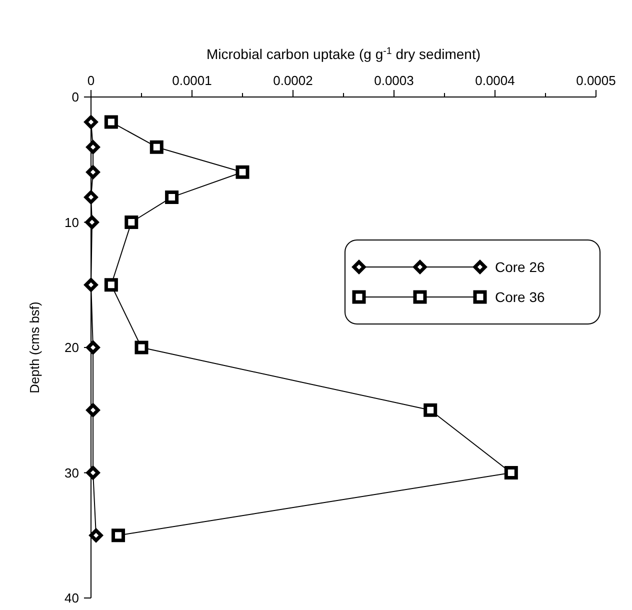  I want to click on x-tick-label: 0.0004, so click(495, 80).